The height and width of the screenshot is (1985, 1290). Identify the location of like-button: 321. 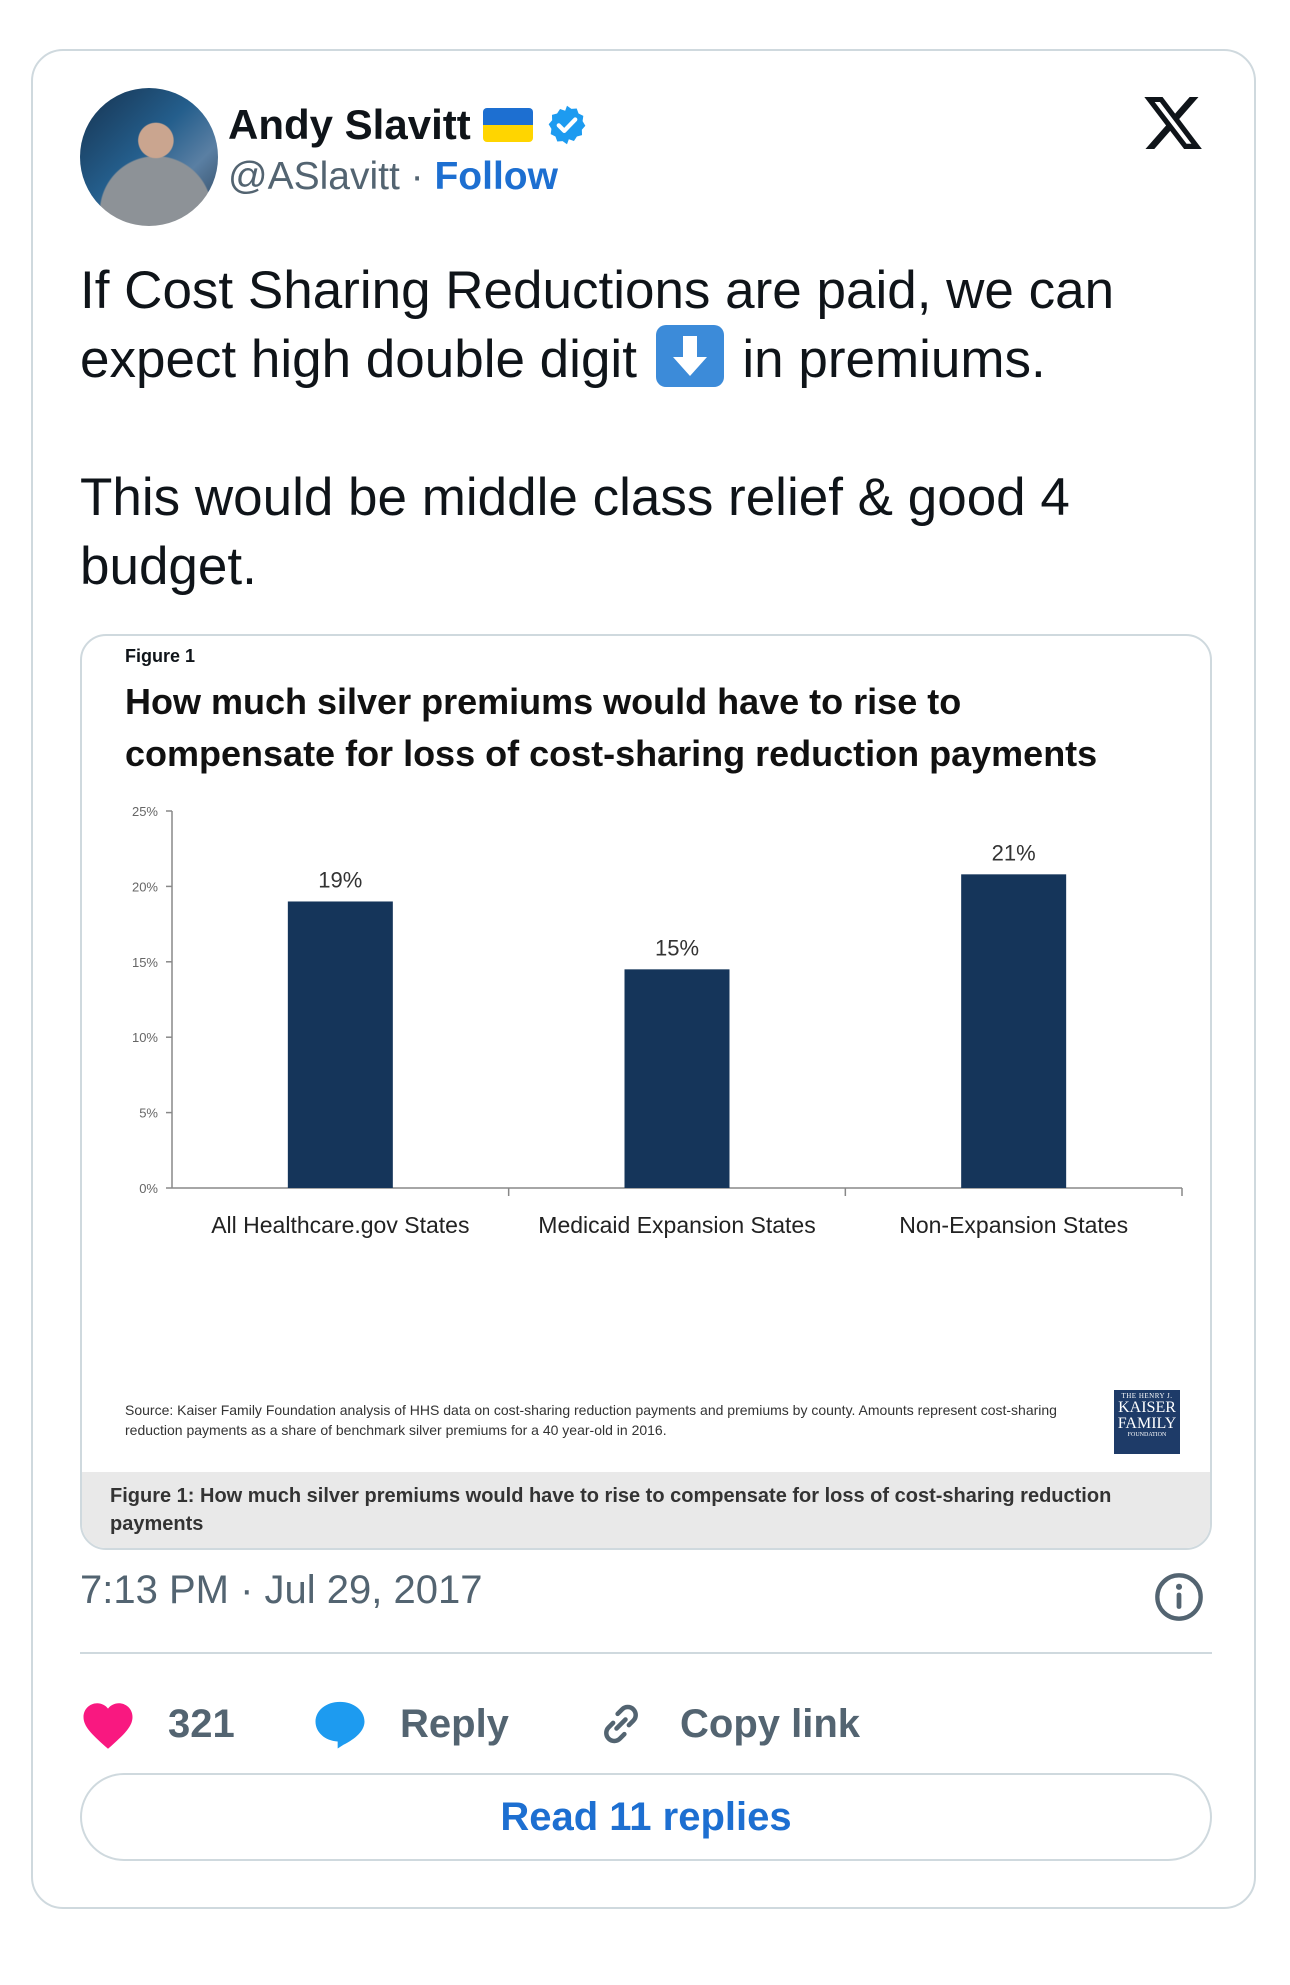
(157, 1724).